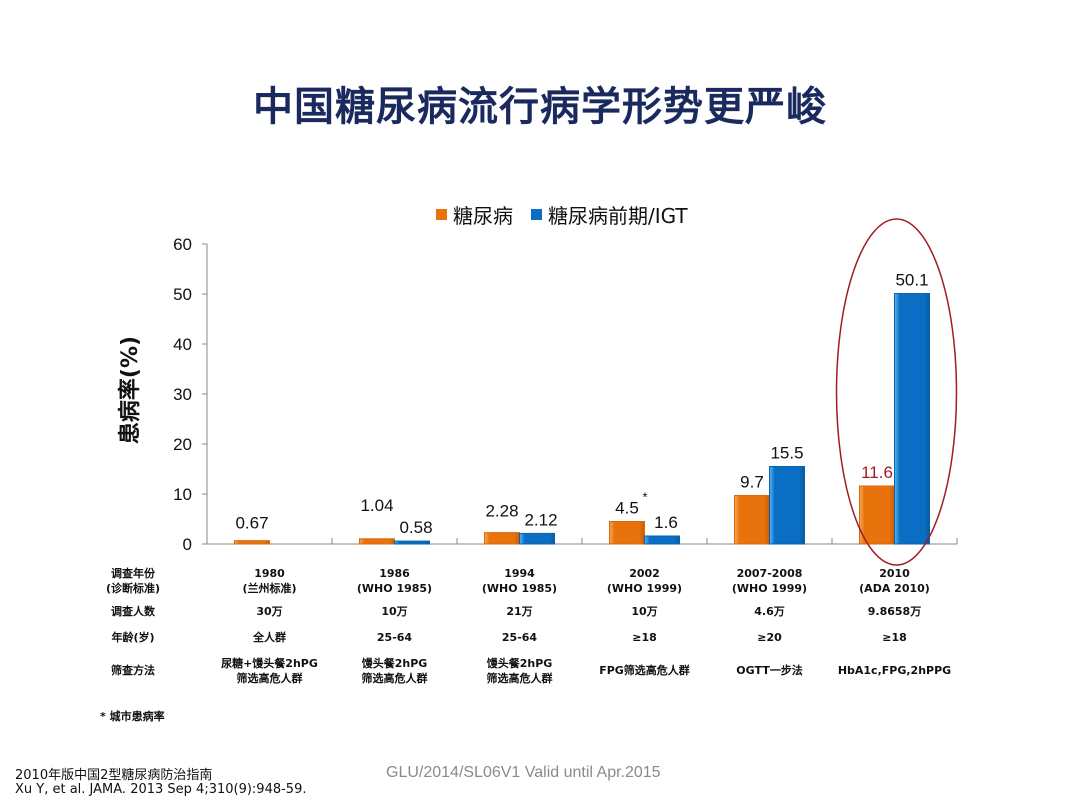 The width and height of the screenshot is (1080, 810). Describe the element at coordinates (769, 573) in the screenshot. I see `table-cell-year-line: 2007-2008` at that location.